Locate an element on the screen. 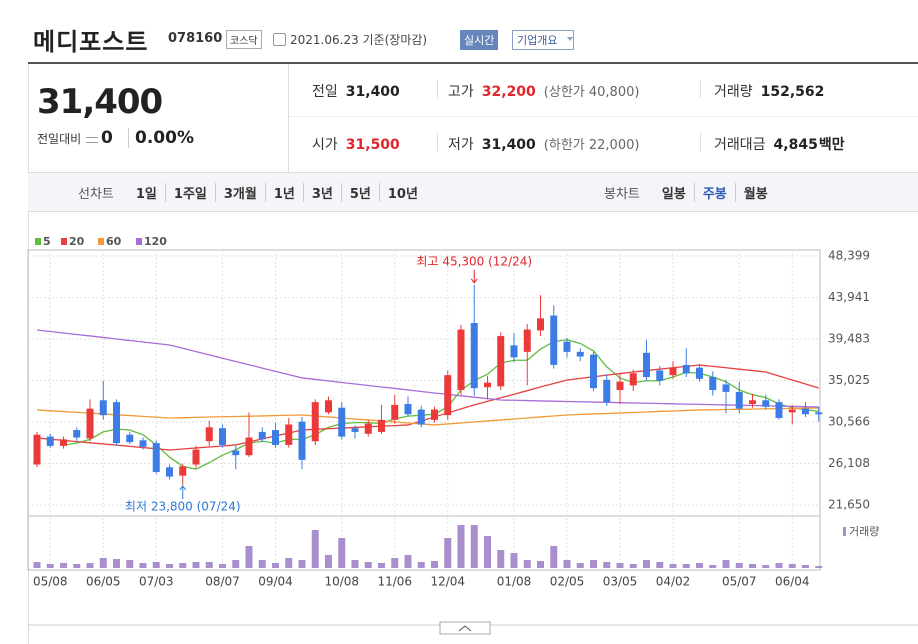 This screenshot has height=644, width=918. stat-label: 거래대금 is located at coordinates (740, 145).